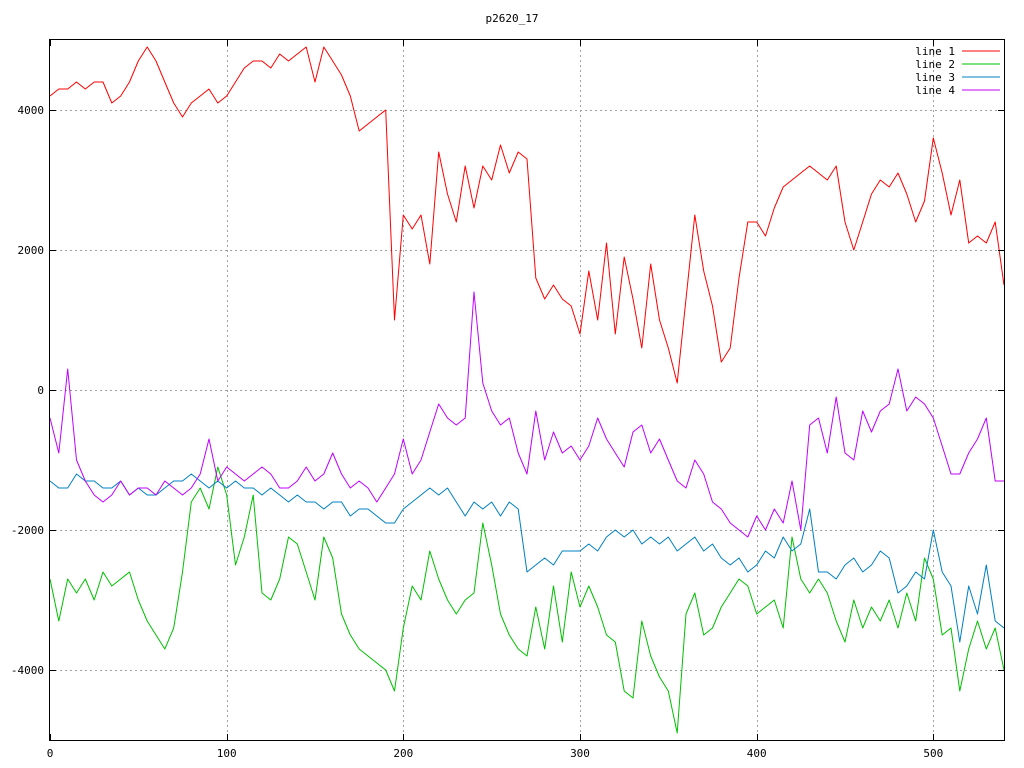 The image size is (1024, 768). Describe the element at coordinates (935, 90) in the screenshot. I see `legend-label-4: line 4` at that location.